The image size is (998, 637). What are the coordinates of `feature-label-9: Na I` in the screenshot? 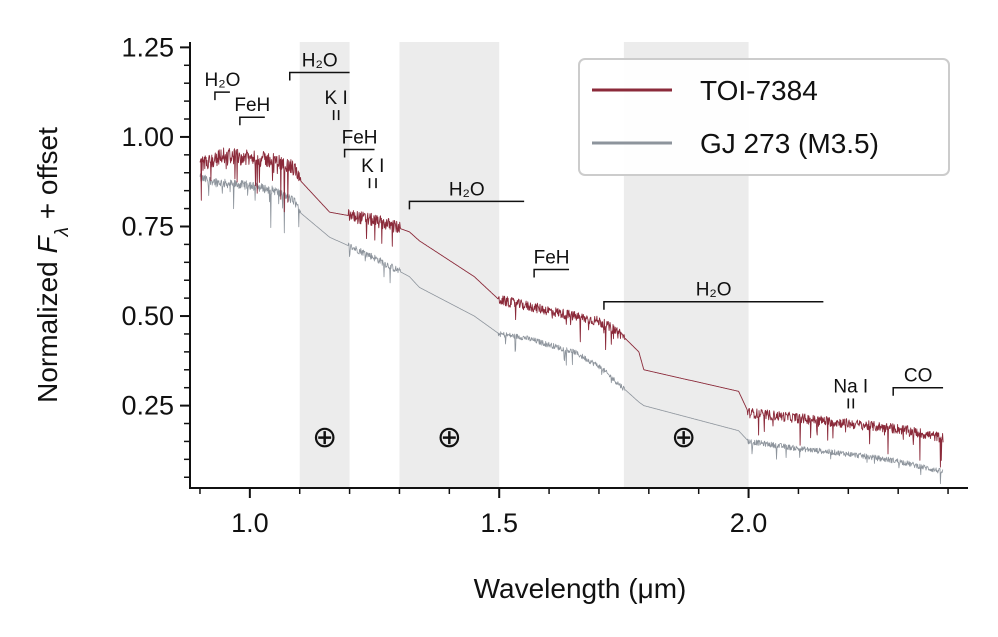 It's located at (850, 386).